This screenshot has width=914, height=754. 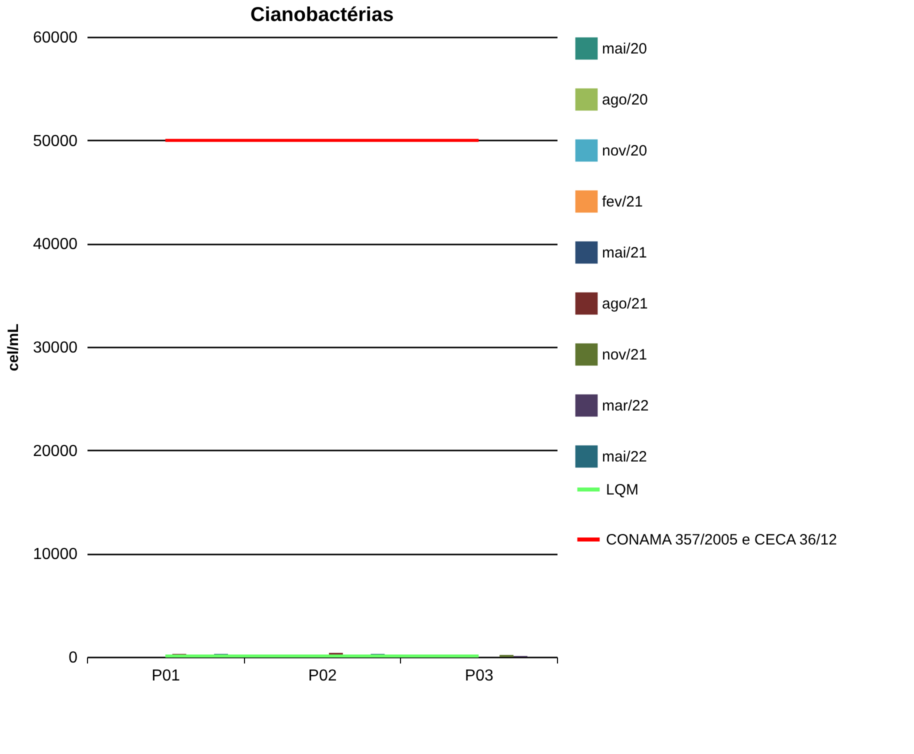 I want to click on legend-label: mai/22, so click(x=625, y=457).